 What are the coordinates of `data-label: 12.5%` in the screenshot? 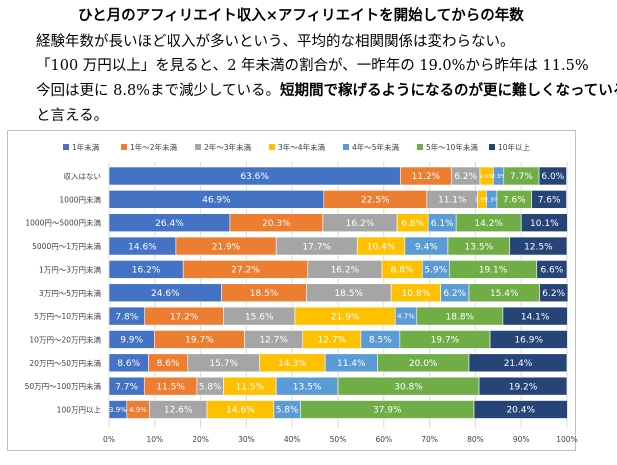 It's located at (538, 247).